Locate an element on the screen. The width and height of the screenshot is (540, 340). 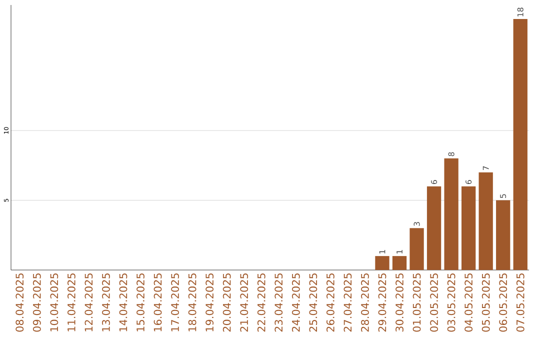
x-tick-label: 21.04.2025 is located at coordinates (244, 302).